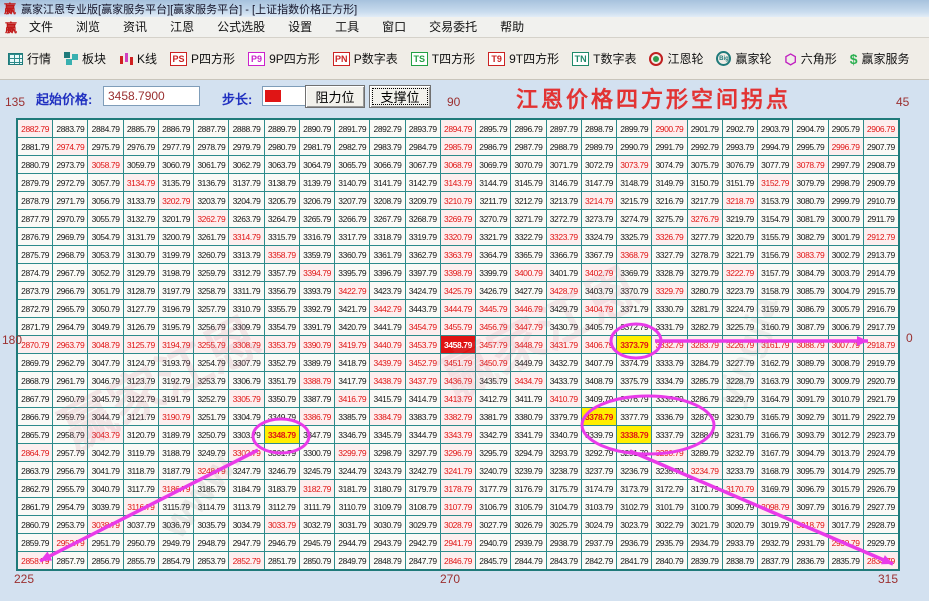 Image resolution: width=929 pixels, height=601 pixels. I want to click on grid-cell: 3358.79, so click(281, 254).